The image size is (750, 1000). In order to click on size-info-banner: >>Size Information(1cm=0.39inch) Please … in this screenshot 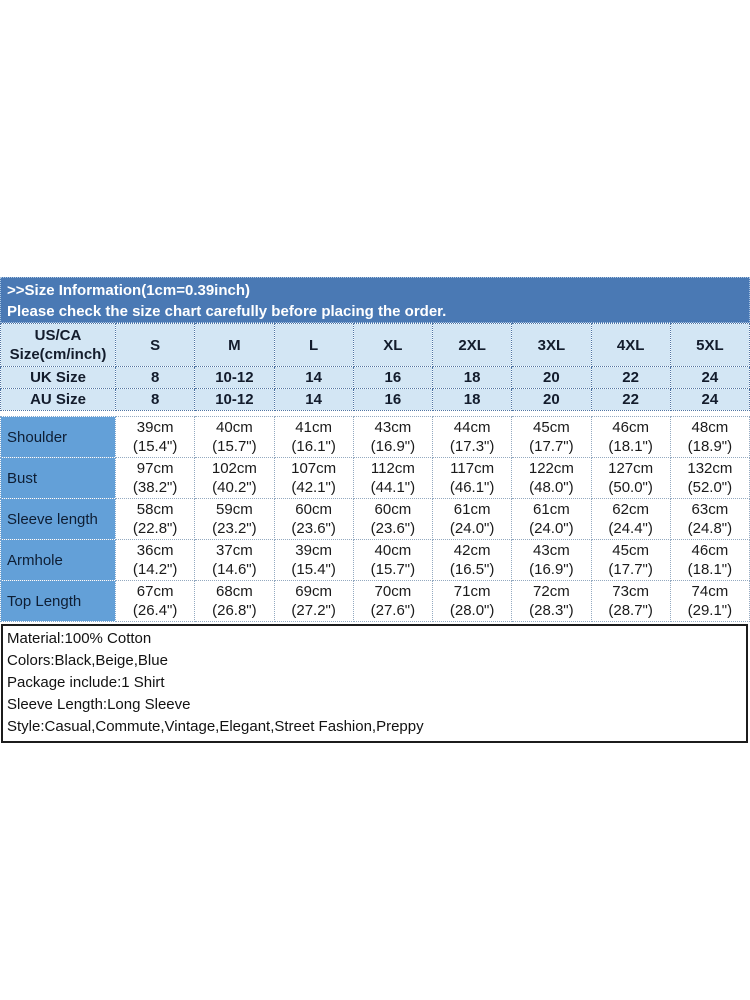, I will do `click(375, 300)`.